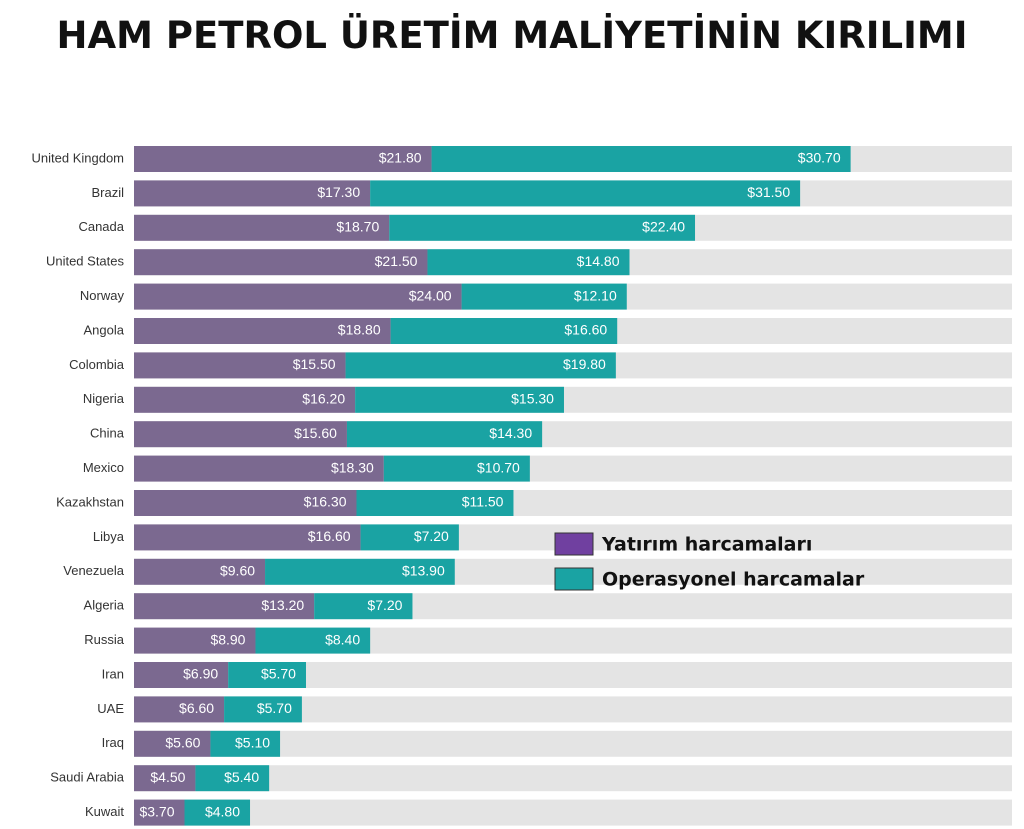  I want to click on data-label: $18.30, so click(352, 467).